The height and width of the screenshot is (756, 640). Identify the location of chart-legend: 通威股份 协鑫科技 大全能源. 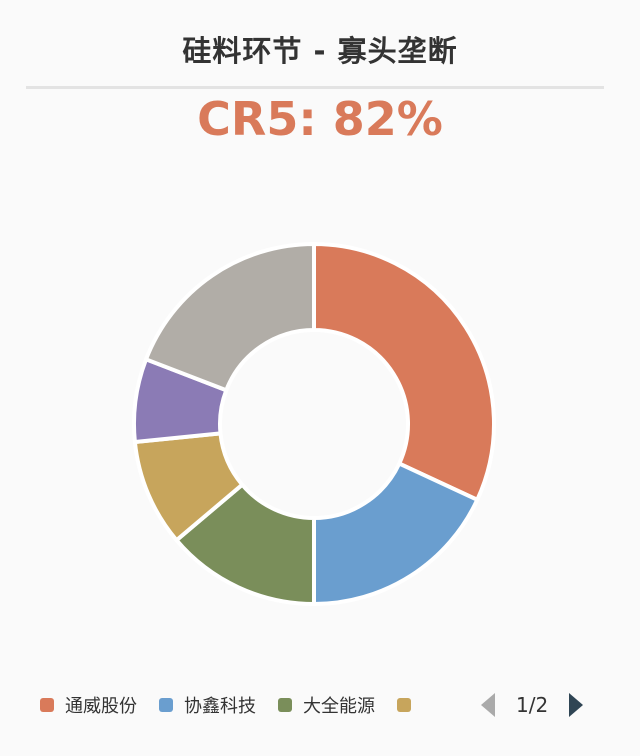
(242, 705).